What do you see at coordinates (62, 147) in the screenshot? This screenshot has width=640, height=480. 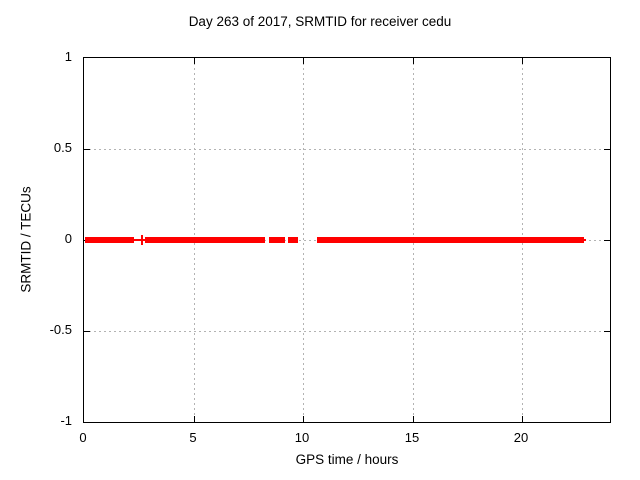 I see `y-tick-label: 0.5` at bounding box center [62, 147].